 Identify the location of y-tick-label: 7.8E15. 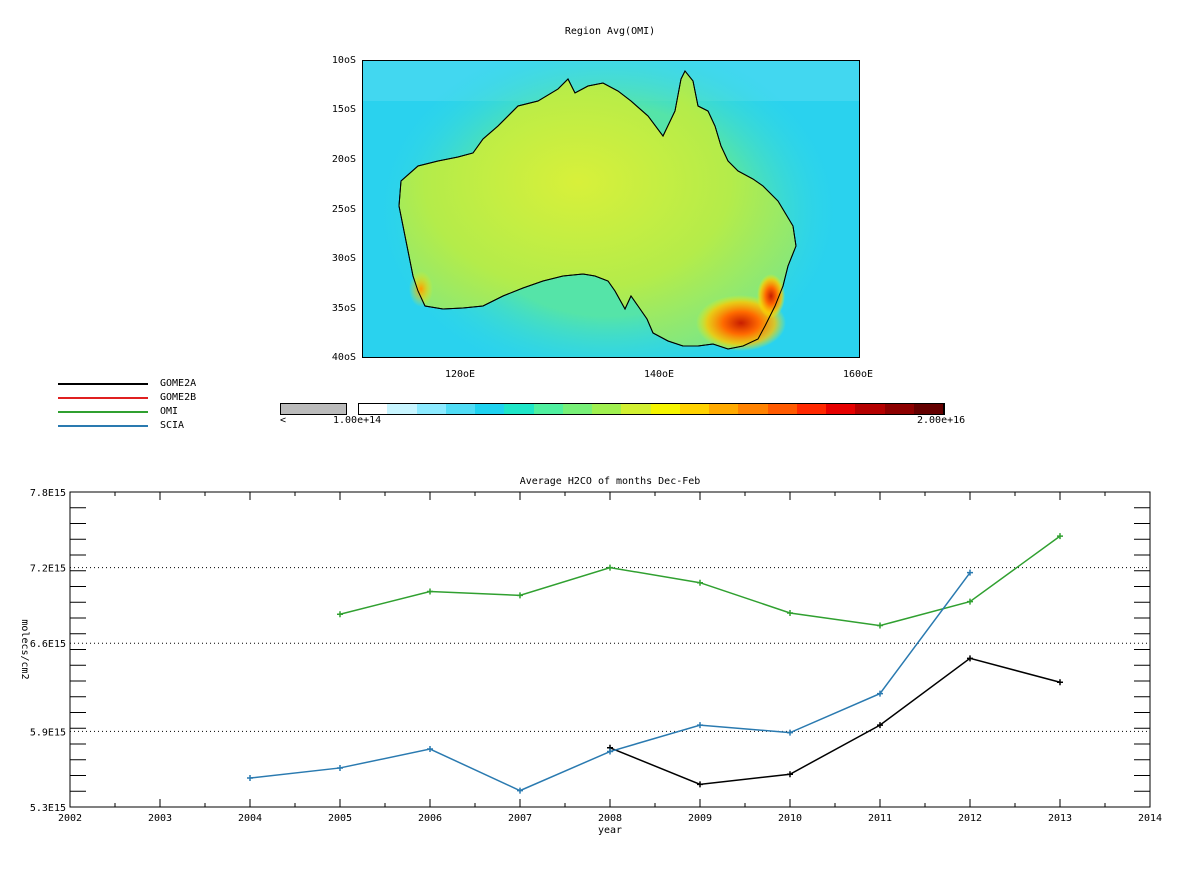
(48, 493).